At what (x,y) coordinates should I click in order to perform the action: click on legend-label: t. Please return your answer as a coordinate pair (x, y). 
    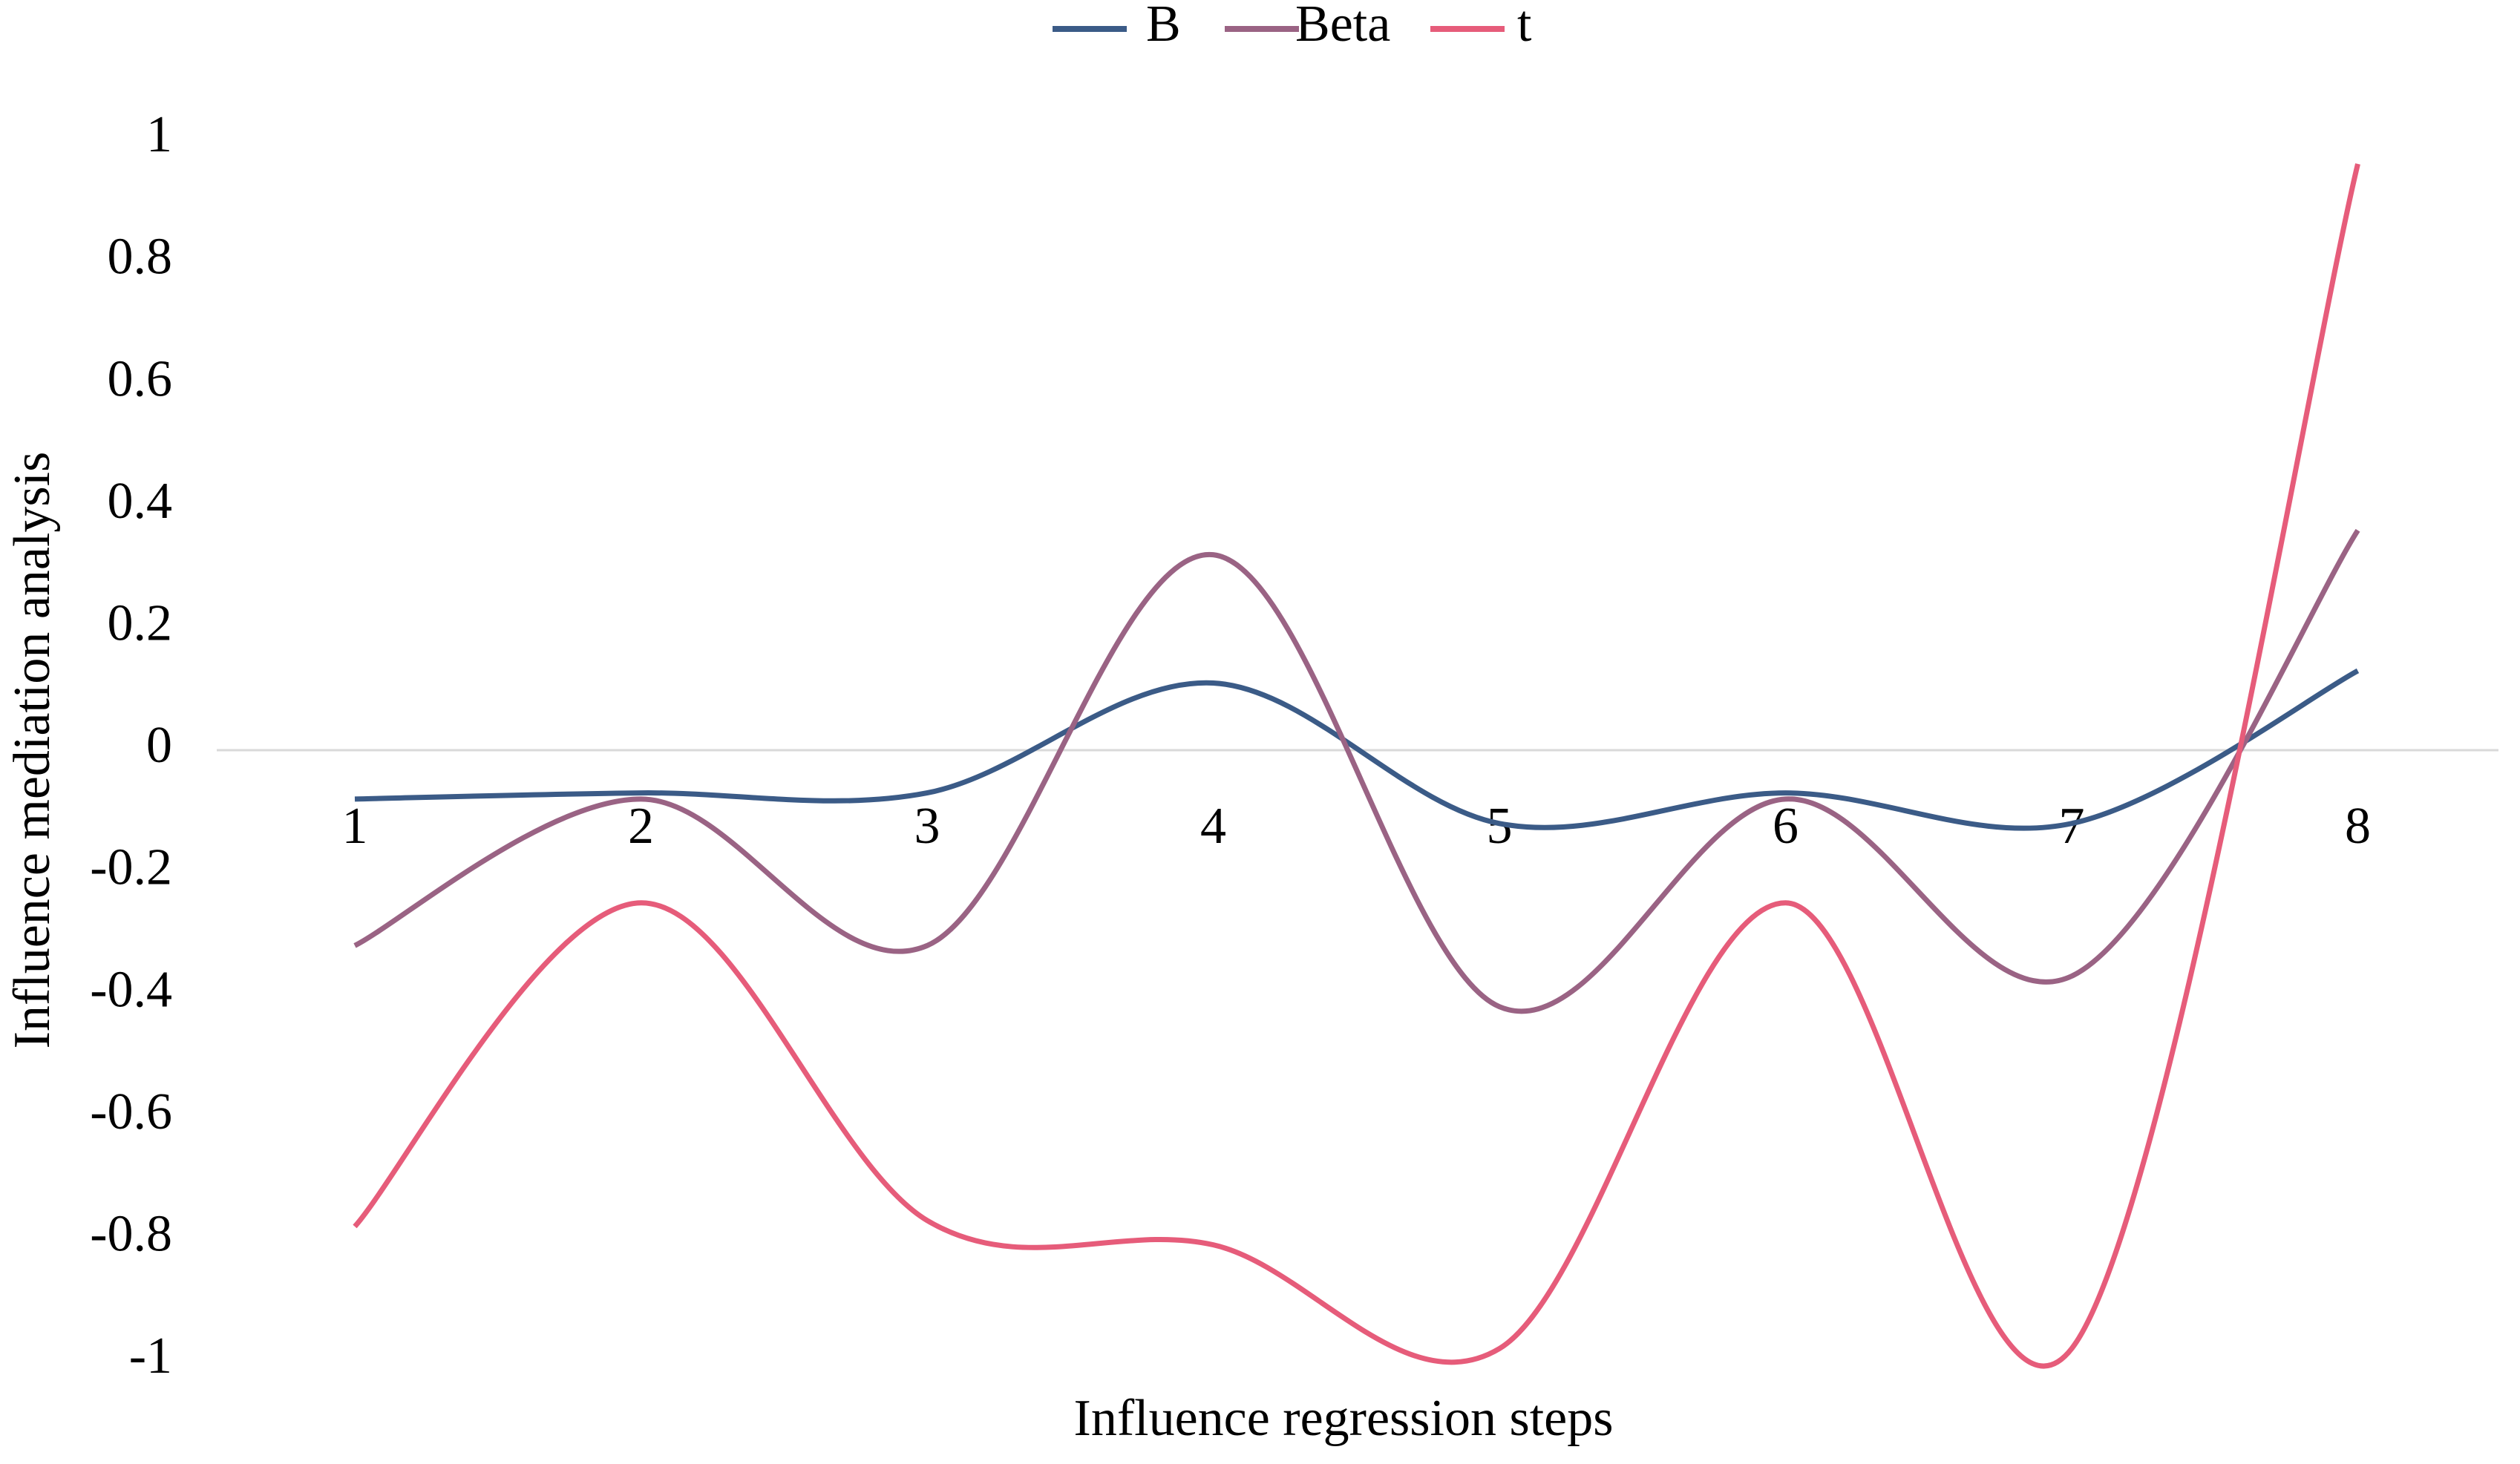
    Looking at the image, I should click on (1524, 26).